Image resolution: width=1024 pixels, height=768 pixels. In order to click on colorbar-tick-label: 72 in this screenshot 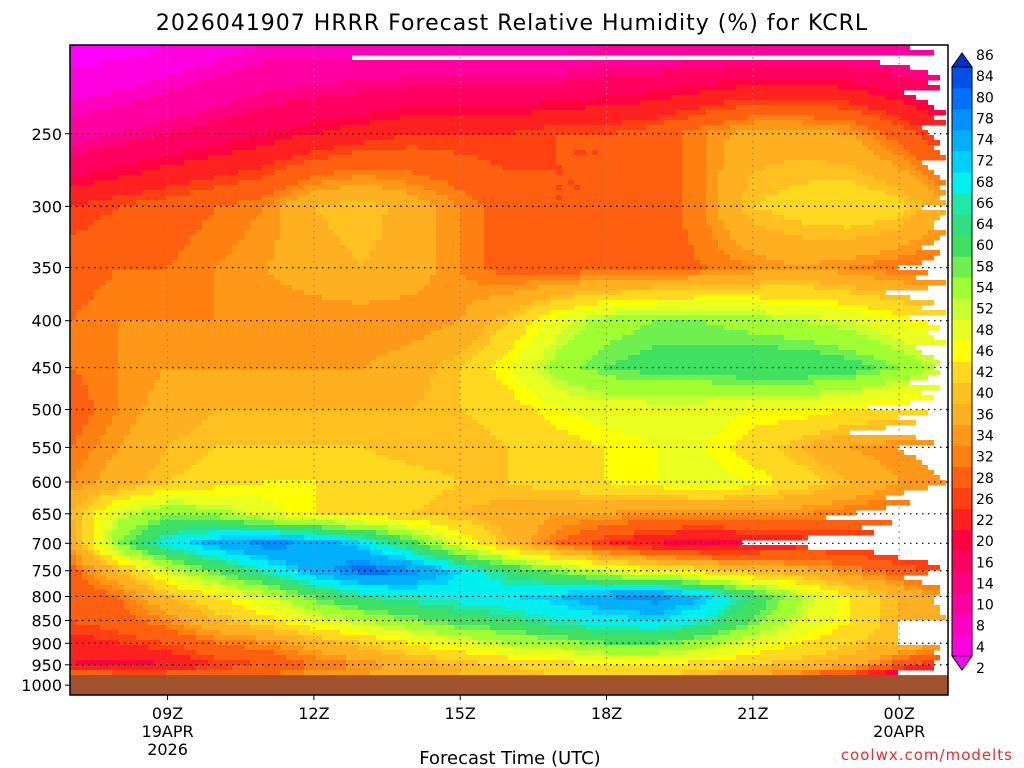, I will do `click(985, 162)`.